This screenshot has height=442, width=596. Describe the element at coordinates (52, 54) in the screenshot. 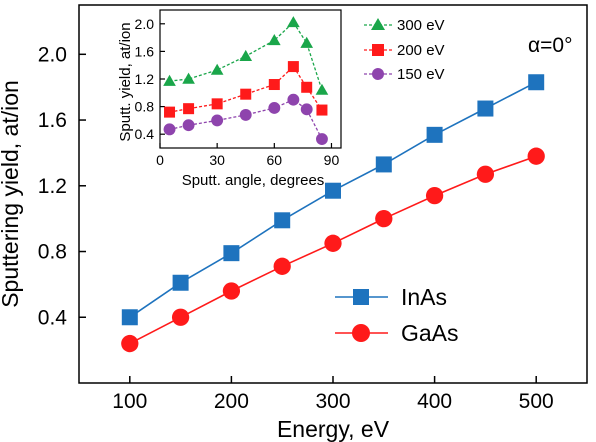

I see `main-y-tick-label: 2.0` at that location.